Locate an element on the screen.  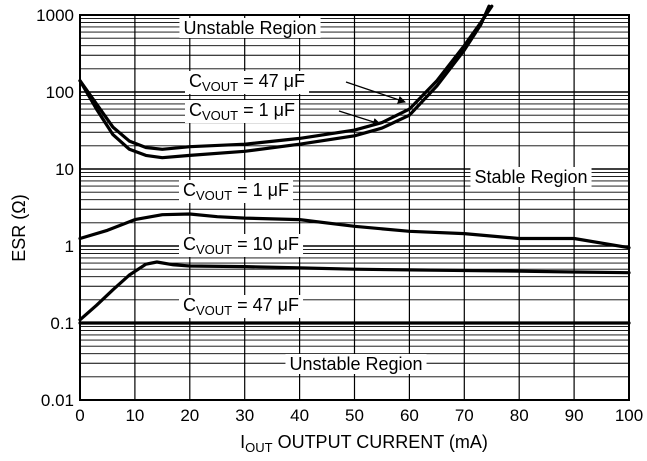
annotation-c1-upper: CVOUT = 1 μF is located at coordinates (242, 111).